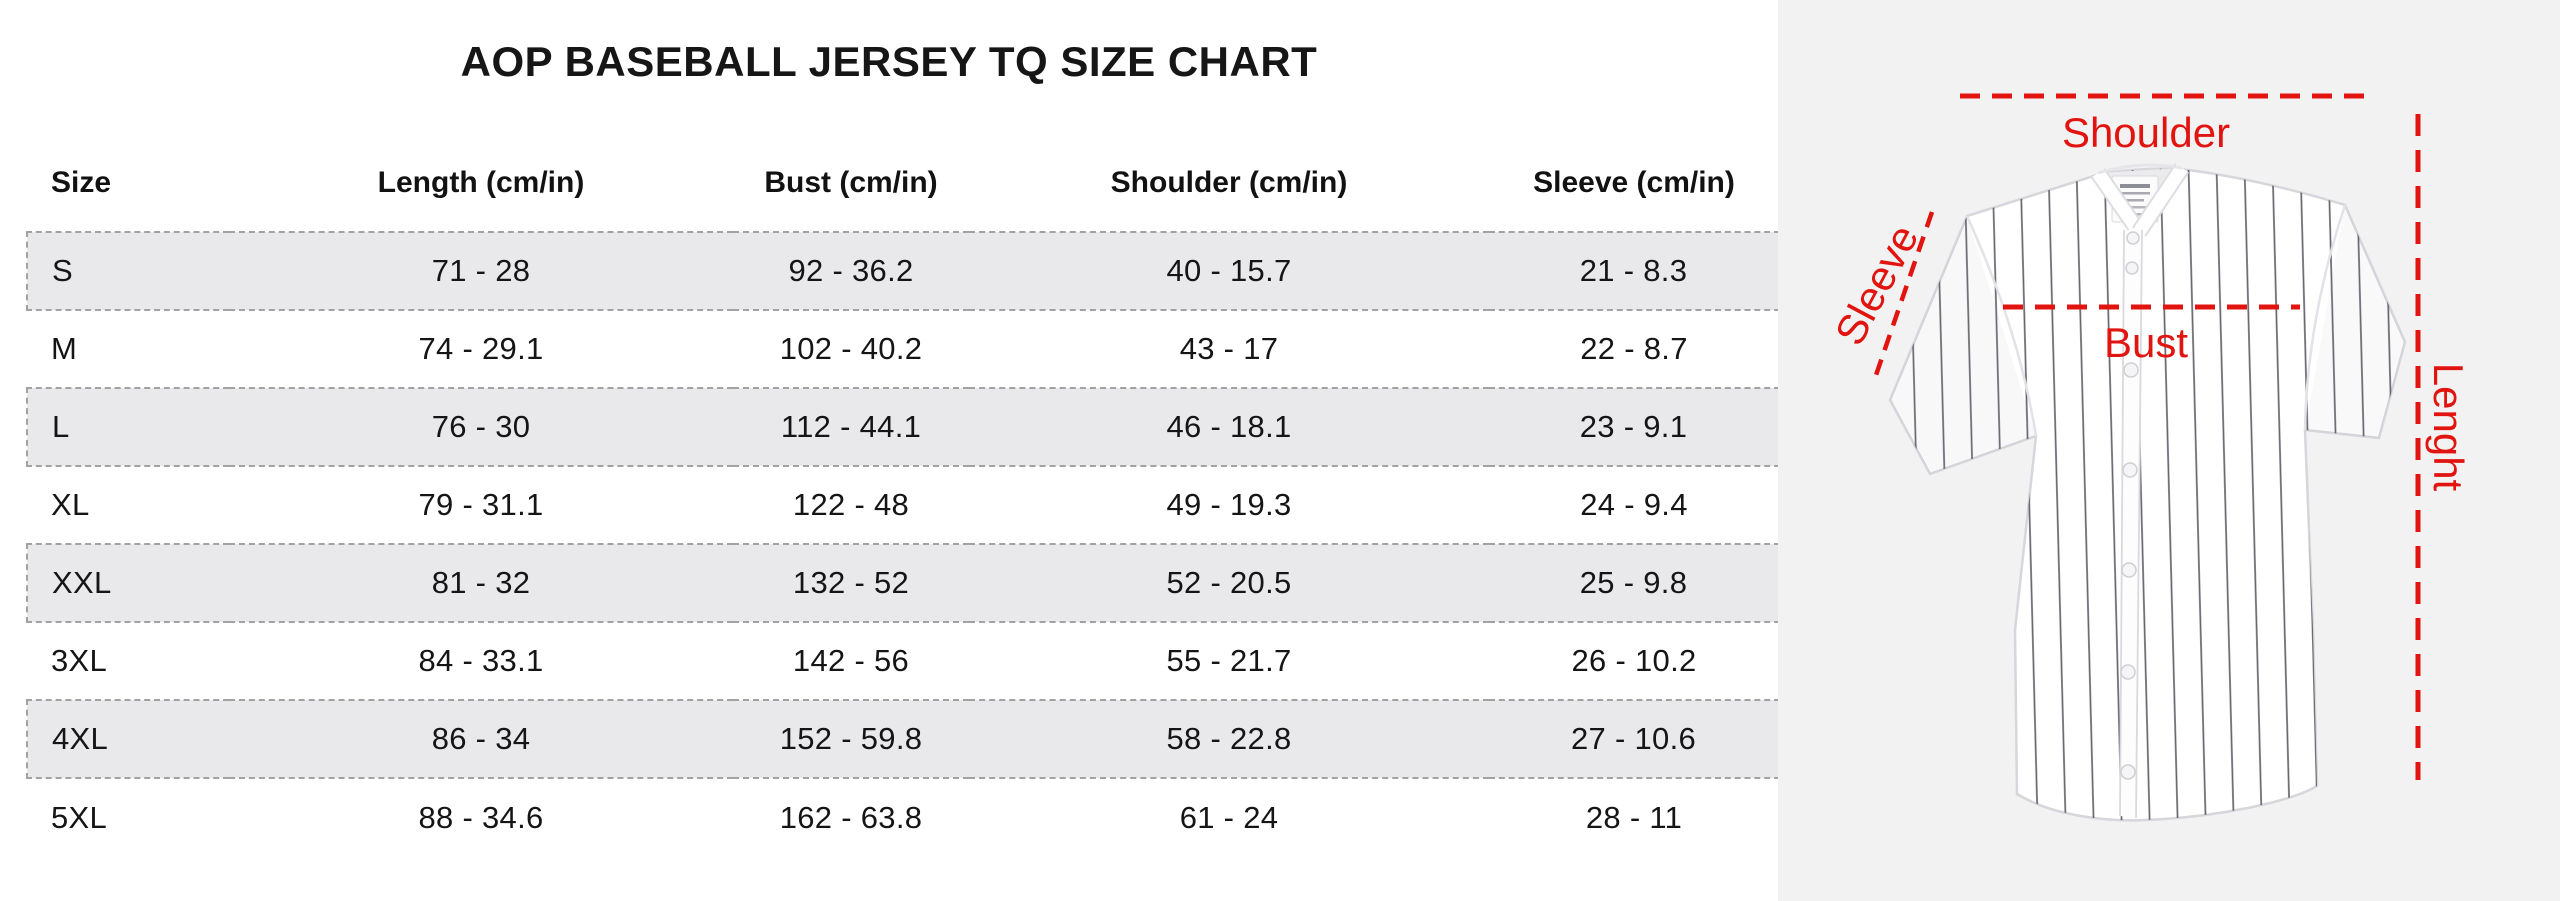 The width and height of the screenshot is (2560, 901). What do you see at coordinates (851, 583) in the screenshot?
I see `cell-bust: 132 - 52` at bounding box center [851, 583].